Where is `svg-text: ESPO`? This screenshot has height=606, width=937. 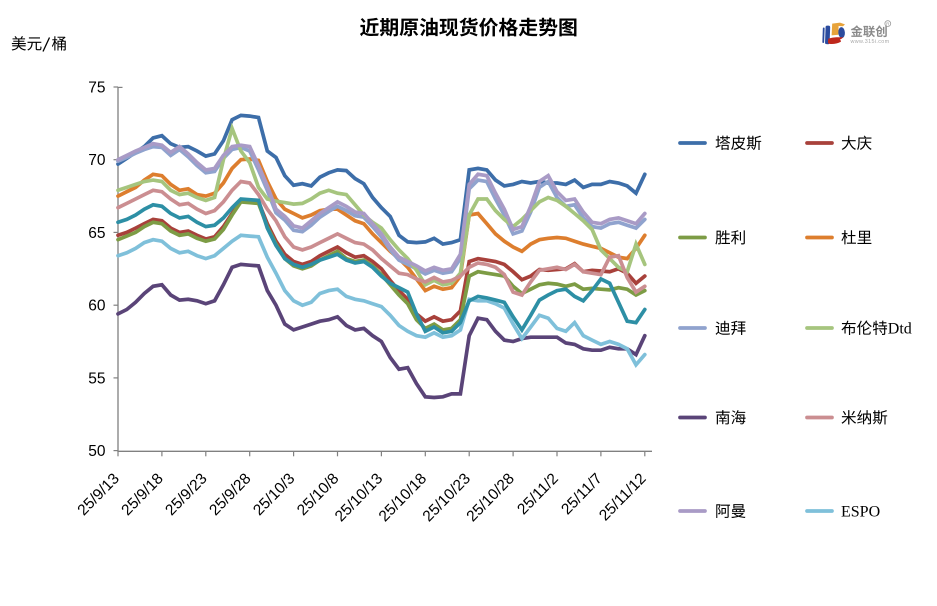
svg-text: ESPO is located at coordinates (860, 512).